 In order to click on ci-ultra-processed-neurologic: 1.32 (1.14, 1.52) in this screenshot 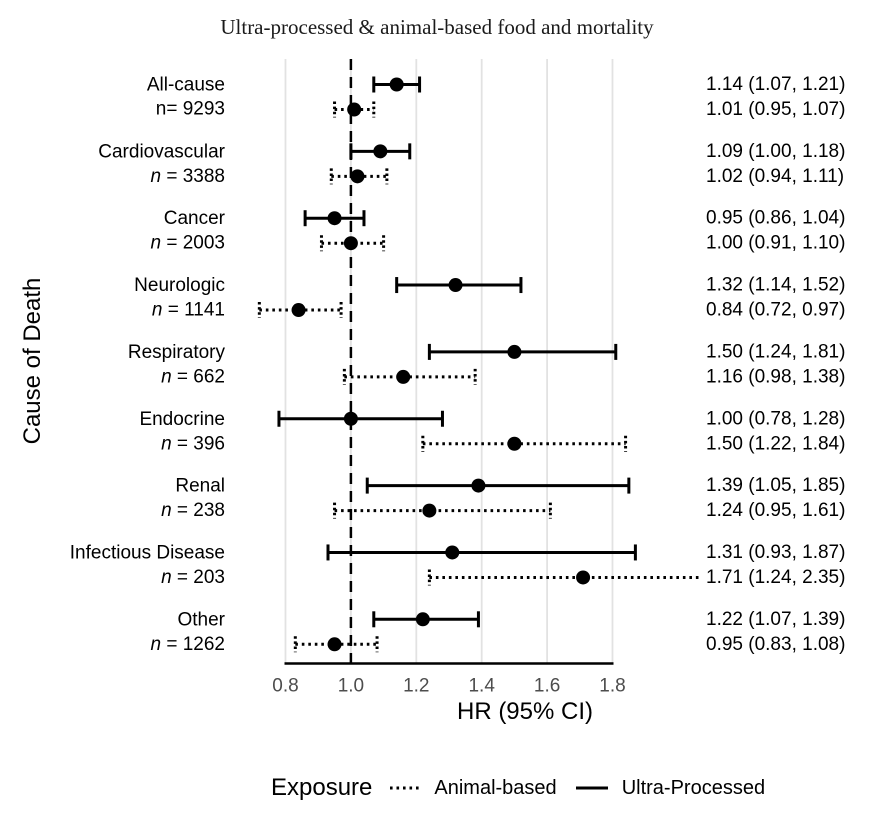, I will do `click(620, 285)`.